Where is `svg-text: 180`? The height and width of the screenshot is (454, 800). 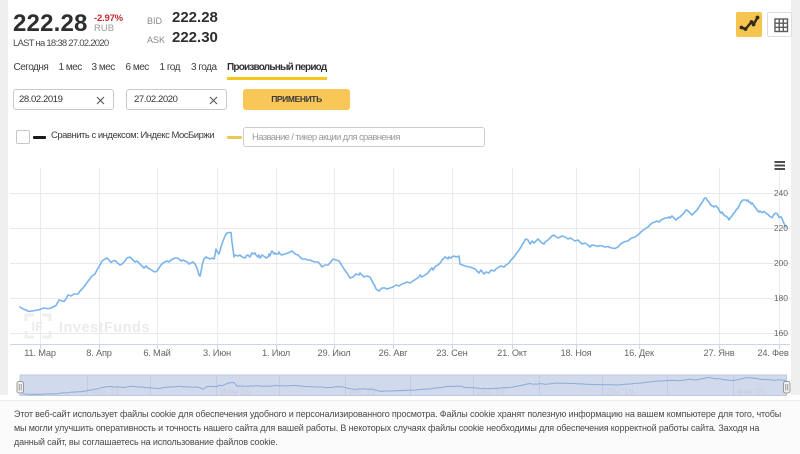 svg-text: 180 is located at coordinates (781, 298).